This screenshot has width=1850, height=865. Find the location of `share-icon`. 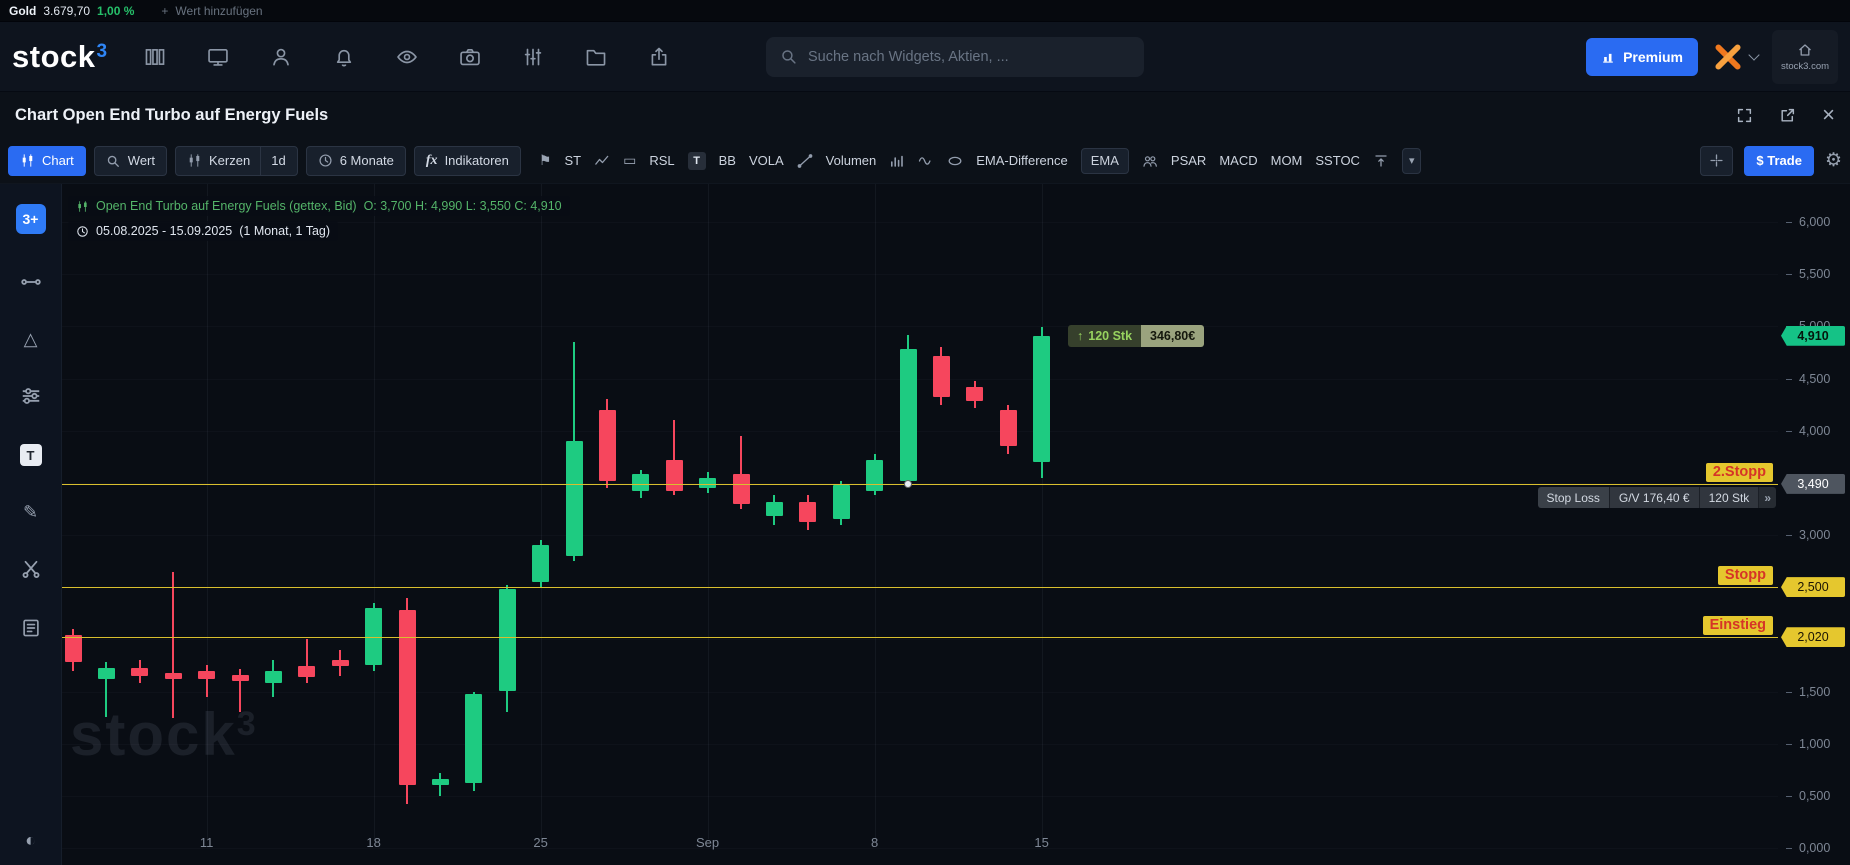

share-icon is located at coordinates (659, 57).